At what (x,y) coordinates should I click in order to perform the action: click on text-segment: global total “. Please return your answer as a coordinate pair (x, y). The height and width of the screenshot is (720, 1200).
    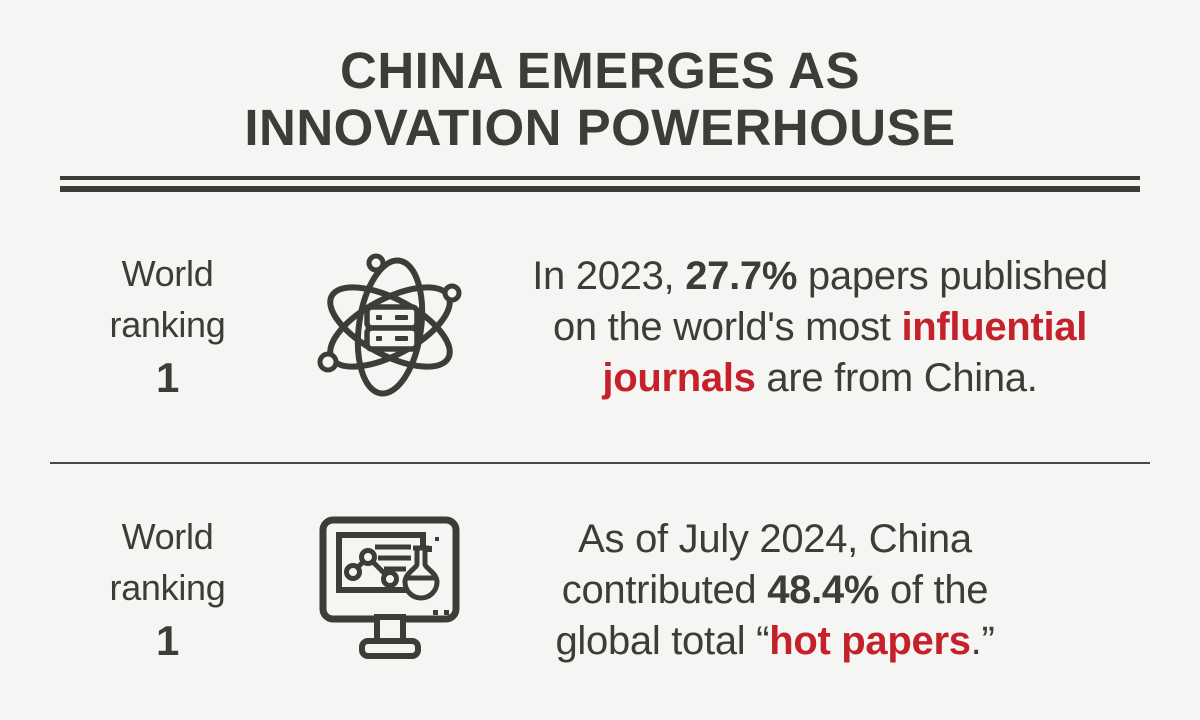
    Looking at the image, I should click on (662, 640).